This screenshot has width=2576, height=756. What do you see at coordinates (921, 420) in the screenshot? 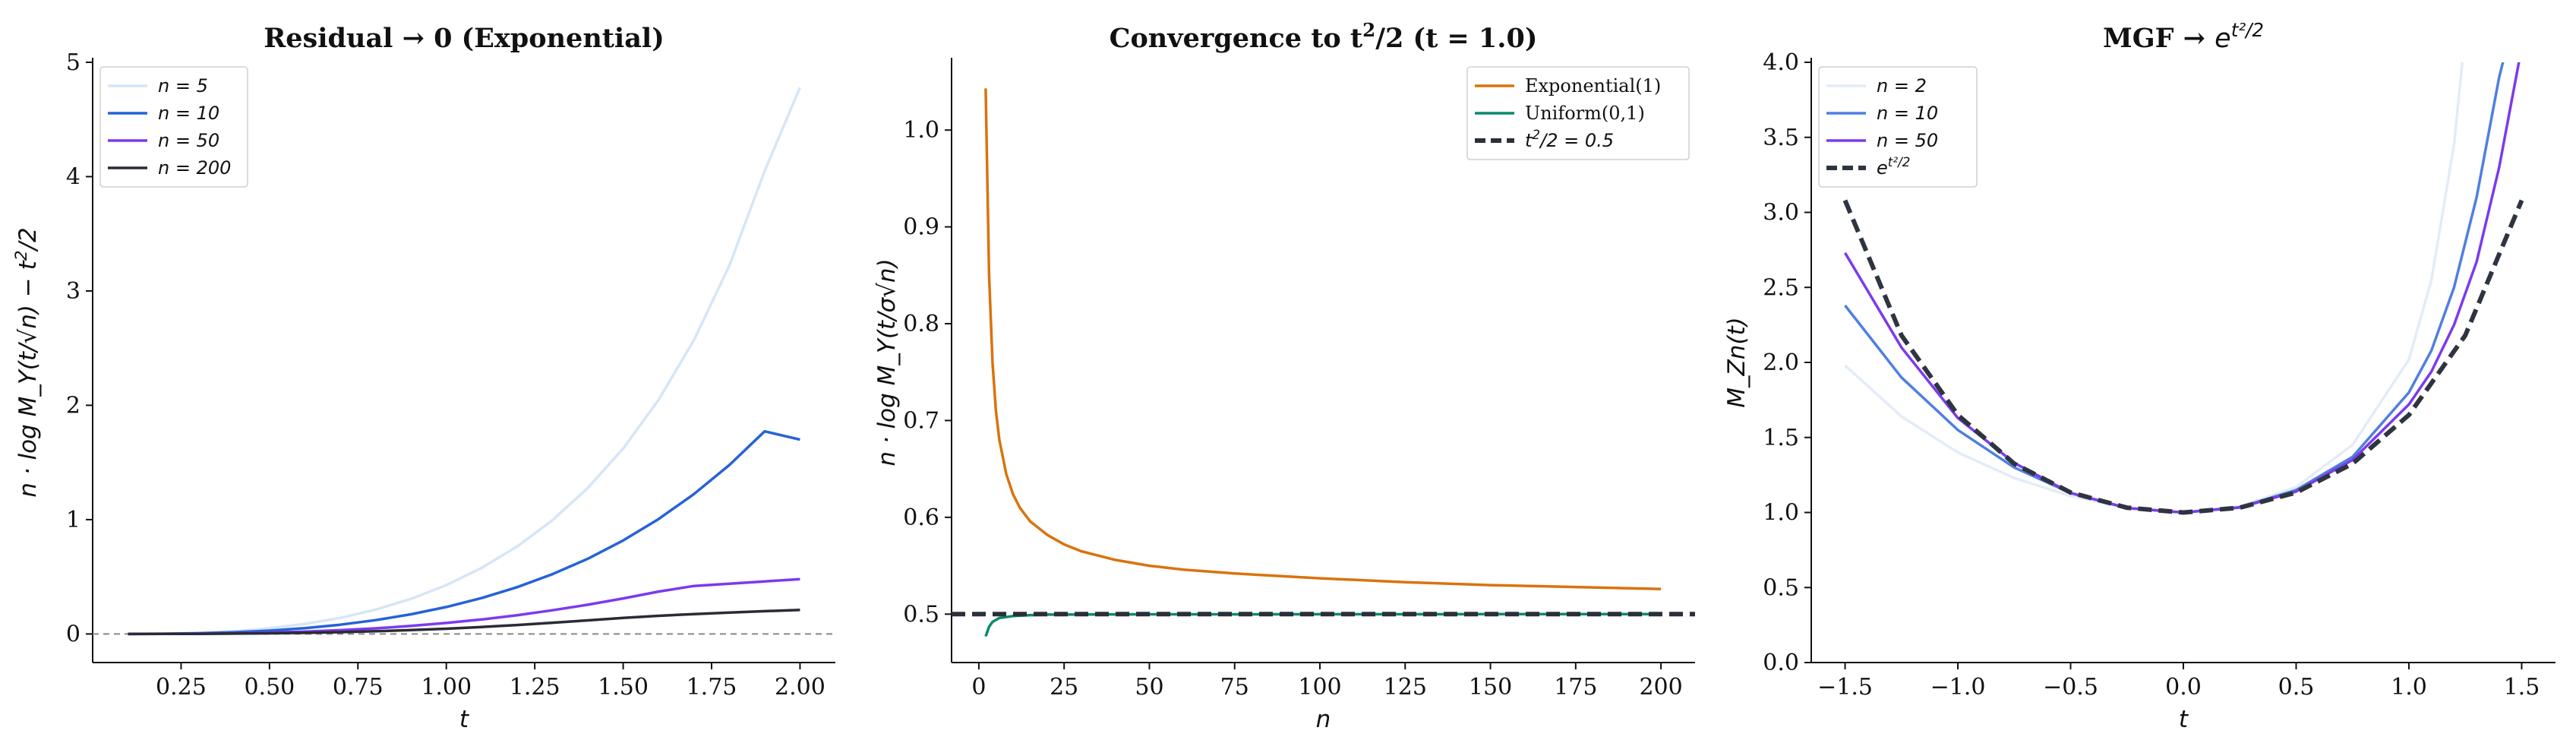
I see `y-tick-label: 0.7` at bounding box center [921, 420].